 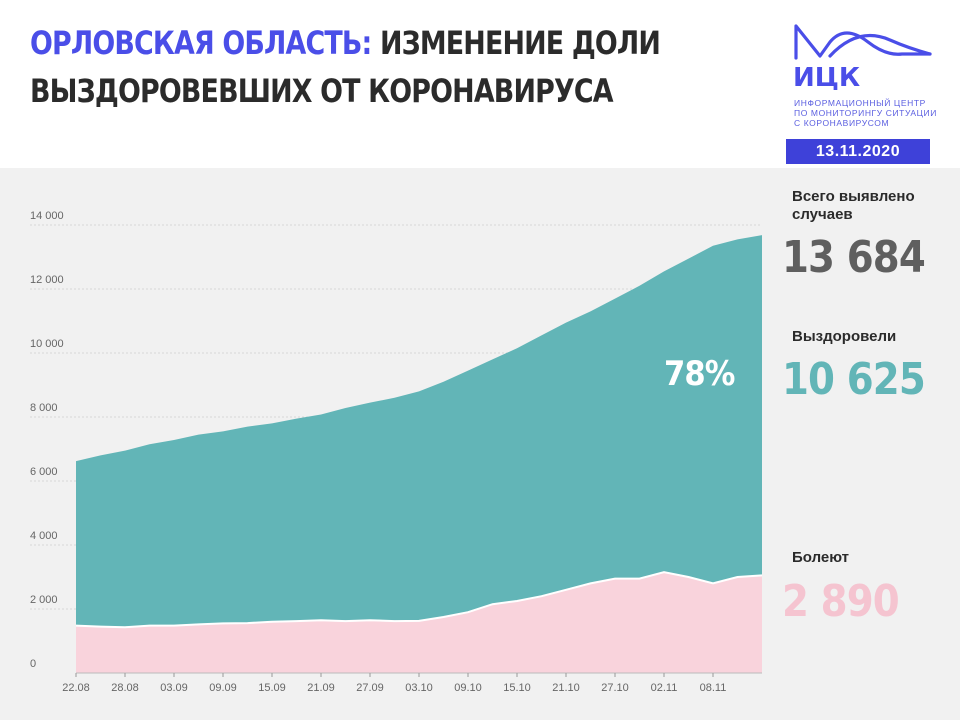 What do you see at coordinates (615, 688) in the screenshot?
I see `x-tick-label: 27.10` at bounding box center [615, 688].